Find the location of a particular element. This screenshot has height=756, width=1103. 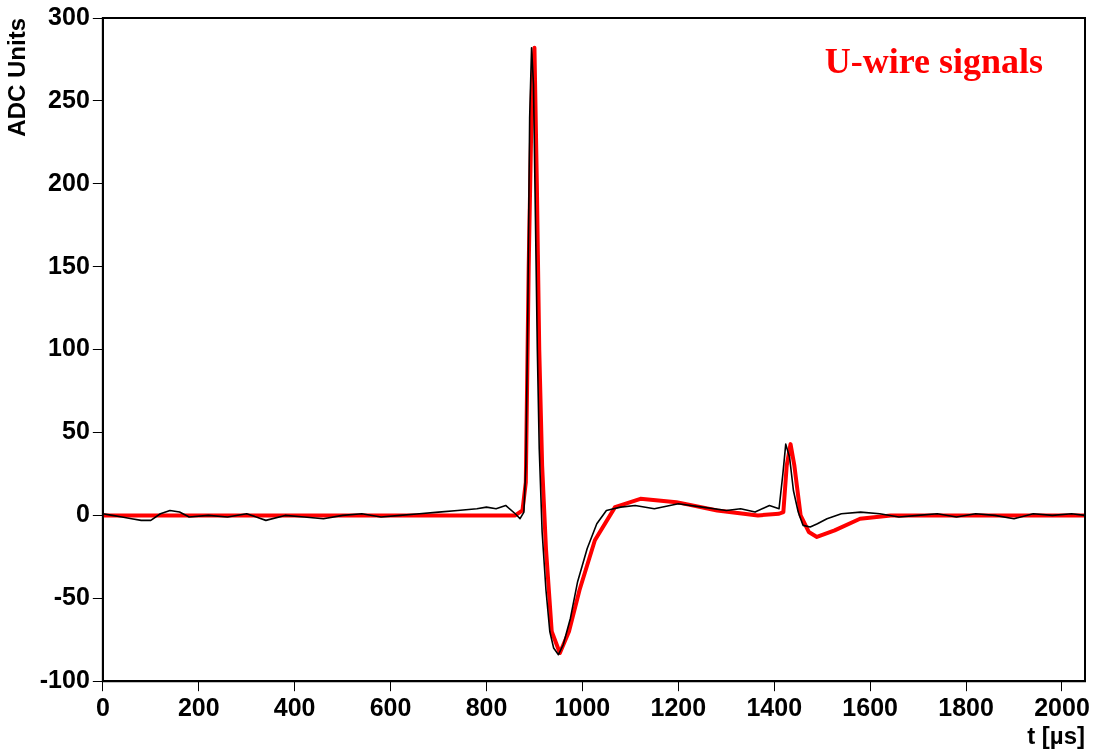

y-tick-label: 300 is located at coordinates (69, 15).